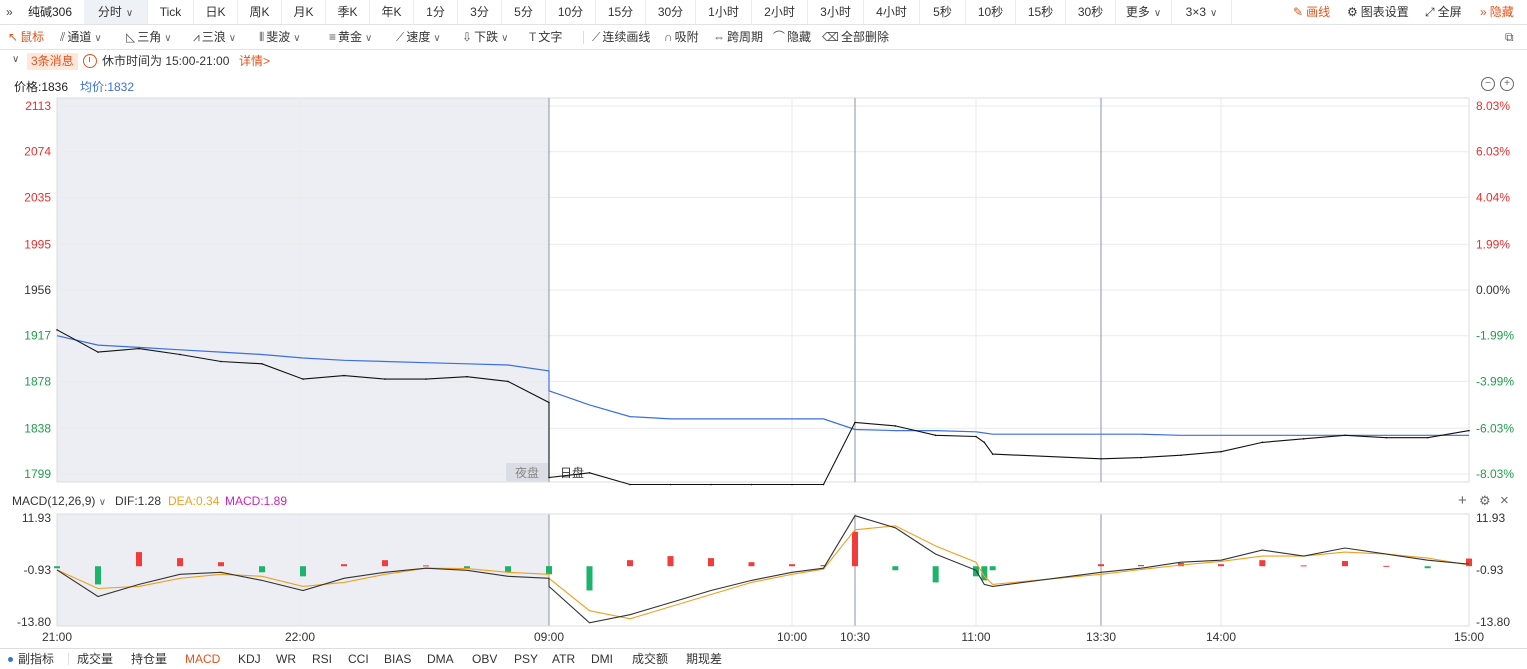  I want to click on tool-text: T 文字, so click(545, 37).